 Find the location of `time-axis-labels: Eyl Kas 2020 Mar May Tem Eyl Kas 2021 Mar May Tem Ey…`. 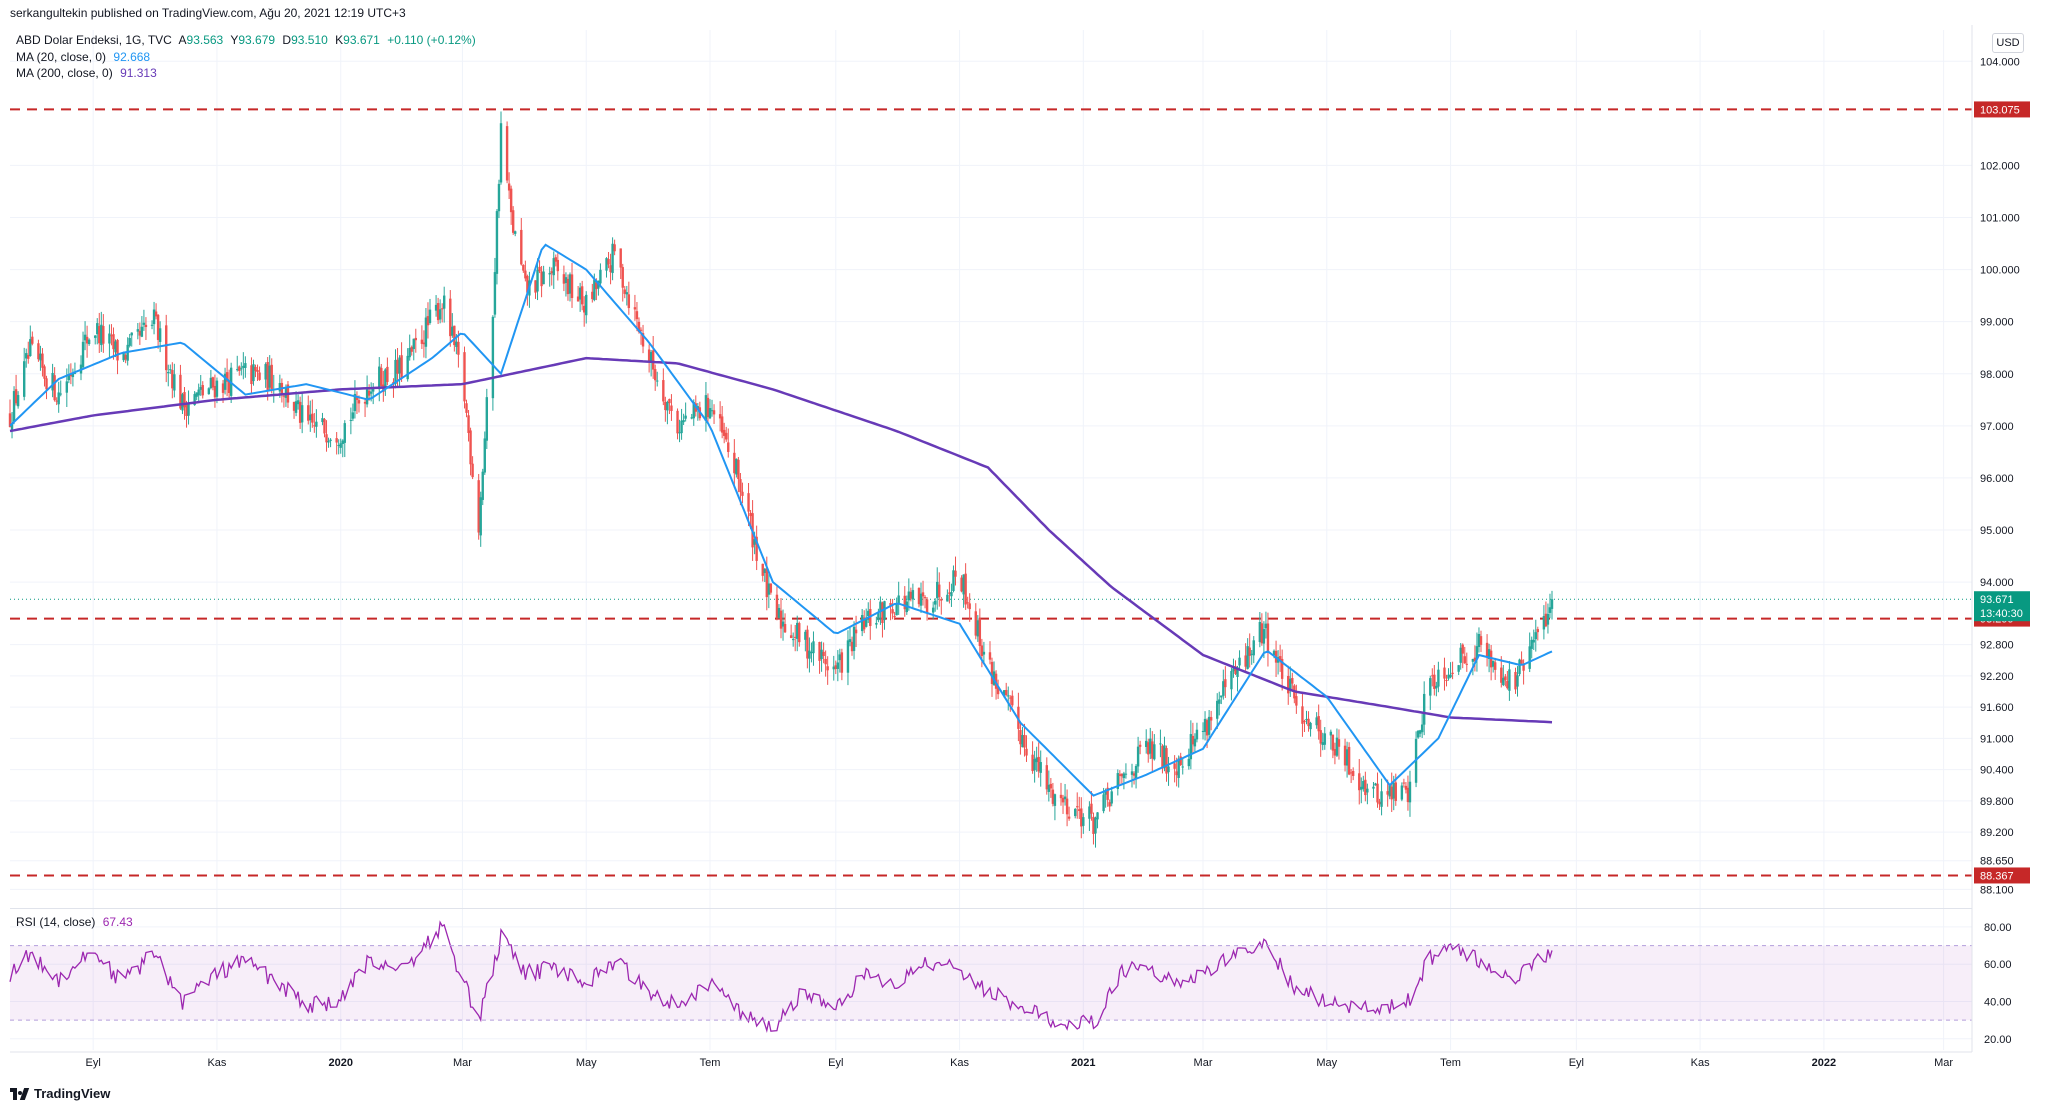

time-axis-labels: Eyl Kas 2020 Mar May Tem Eyl Kas 2021 Mar May Tem Ey… is located at coordinates (1020, 1063).